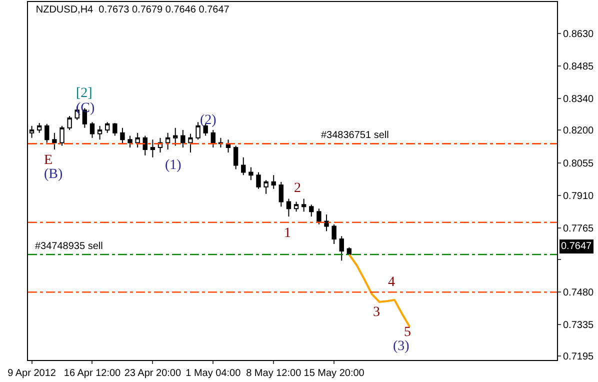 The width and height of the screenshot is (598, 382). I want to click on annotation: (3), so click(401, 346).